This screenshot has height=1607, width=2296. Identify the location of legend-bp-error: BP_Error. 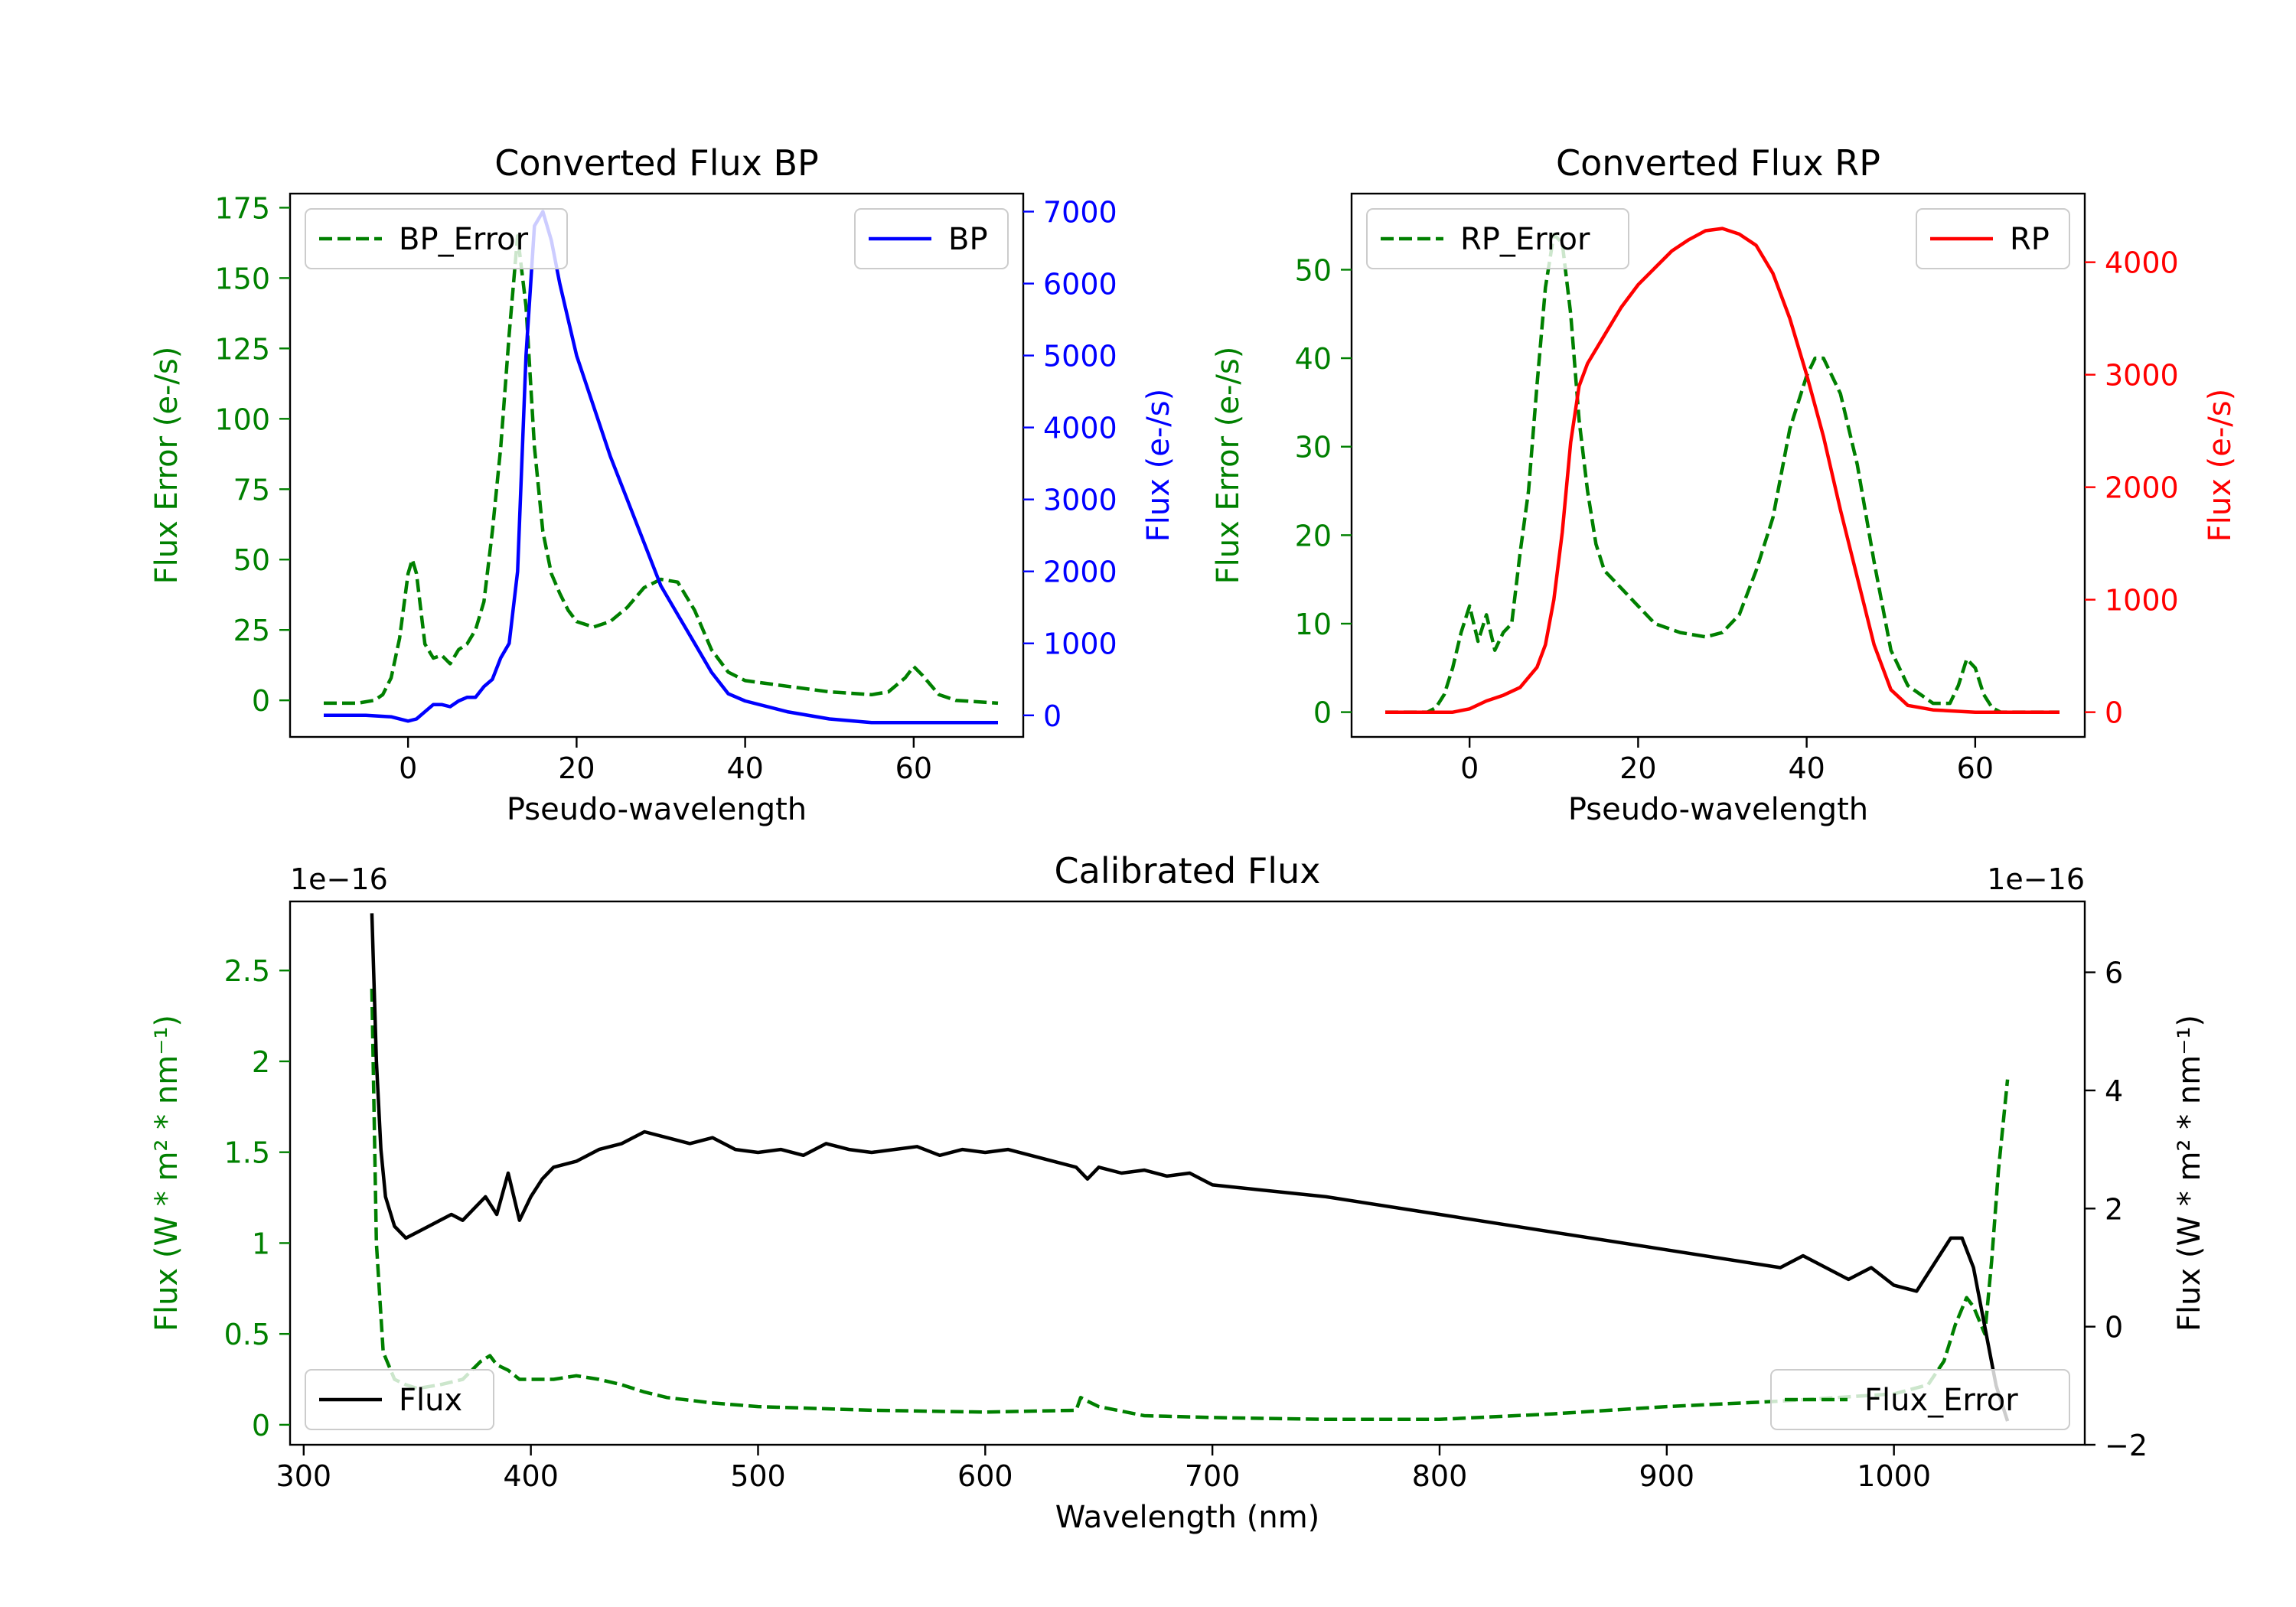
(436, 239).